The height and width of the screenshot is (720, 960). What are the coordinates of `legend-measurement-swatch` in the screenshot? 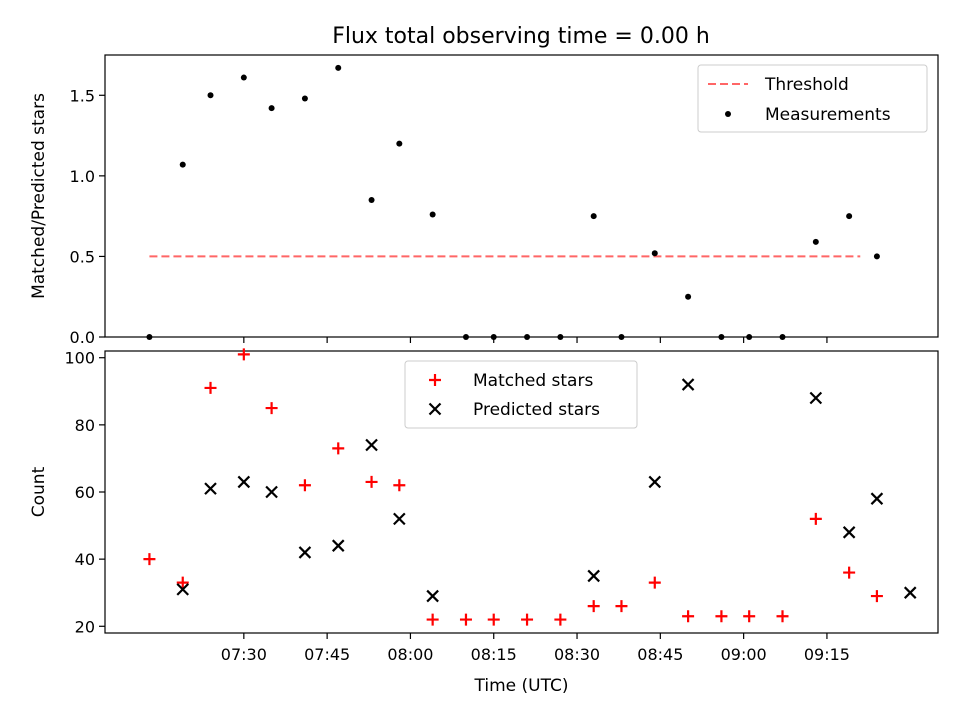 It's located at (728, 114).